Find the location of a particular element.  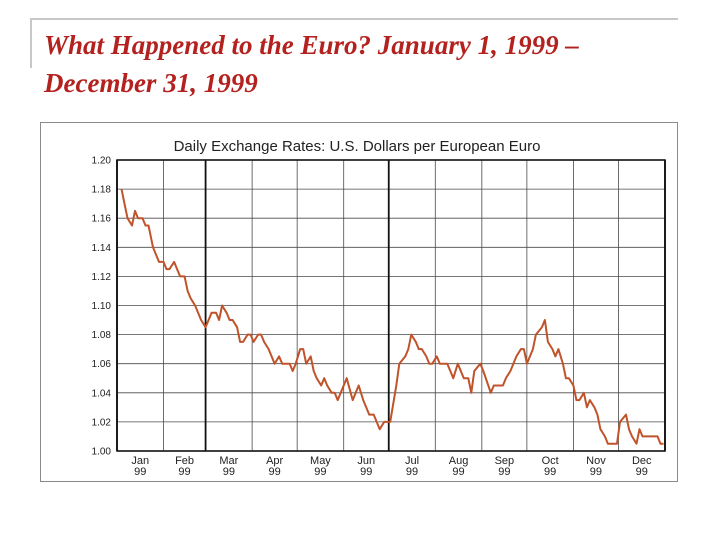

x-tick-label-month: Nov is located at coordinates (596, 461).